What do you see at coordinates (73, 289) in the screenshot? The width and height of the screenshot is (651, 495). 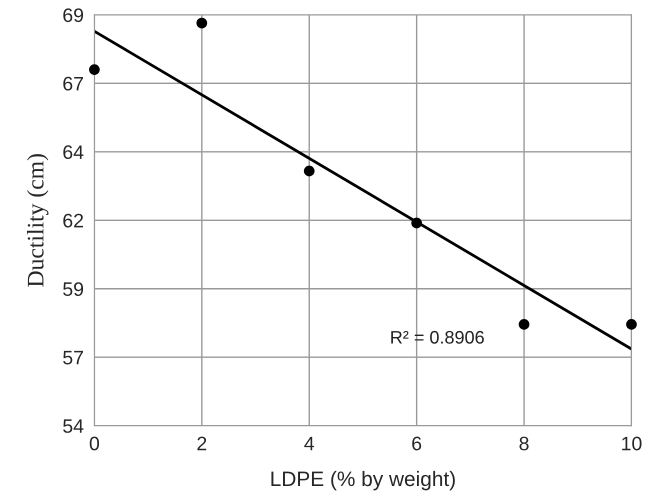 I see `y-tick-label: 59` at bounding box center [73, 289].